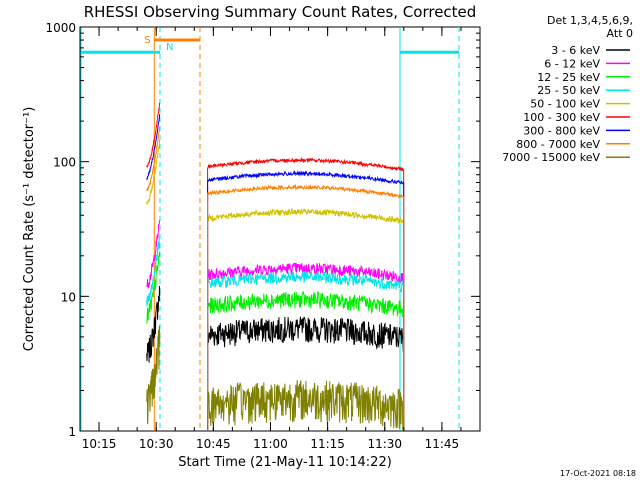 The width and height of the screenshot is (640, 480). Describe the element at coordinates (590, 20) in the screenshot. I see `legend-header-line1: Det 1,3,4,5,6,9,` at that location.